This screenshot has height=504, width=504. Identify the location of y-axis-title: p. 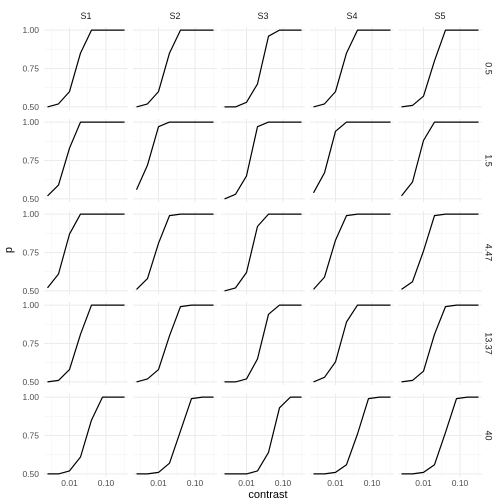
(9, 250).